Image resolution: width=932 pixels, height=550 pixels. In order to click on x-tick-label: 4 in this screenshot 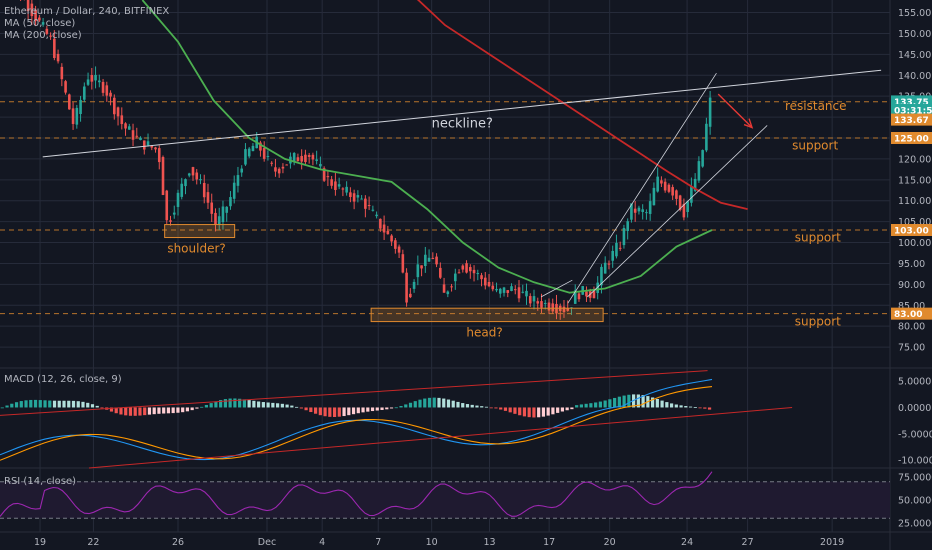, I will do `click(322, 542)`.